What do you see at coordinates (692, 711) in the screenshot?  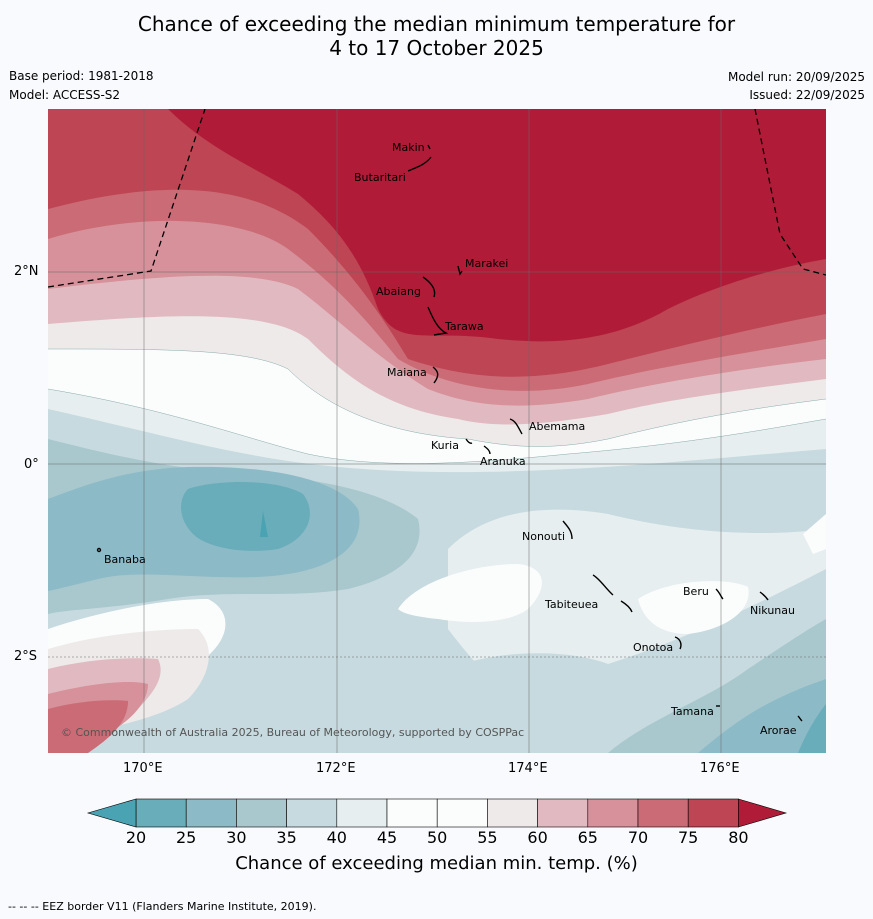 I see `island-label-tamana: Tamana` at bounding box center [692, 711].